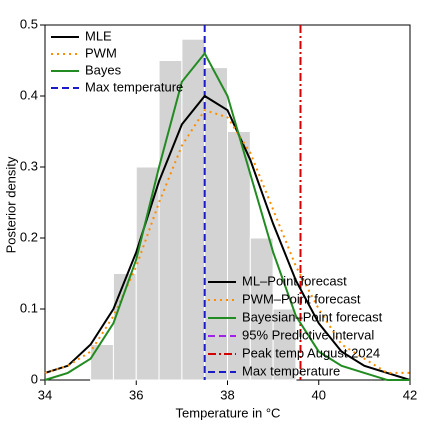 The image size is (426, 426). I want to click on x-tick-label: 40, so click(319, 394).